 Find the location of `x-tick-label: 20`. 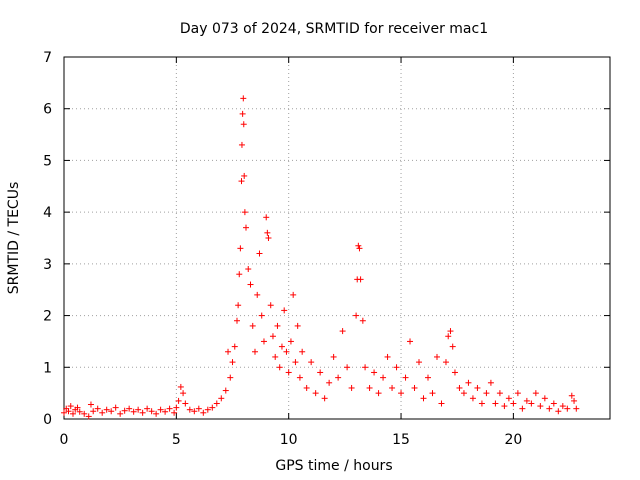

x-tick-label: 20 is located at coordinates (513, 440).